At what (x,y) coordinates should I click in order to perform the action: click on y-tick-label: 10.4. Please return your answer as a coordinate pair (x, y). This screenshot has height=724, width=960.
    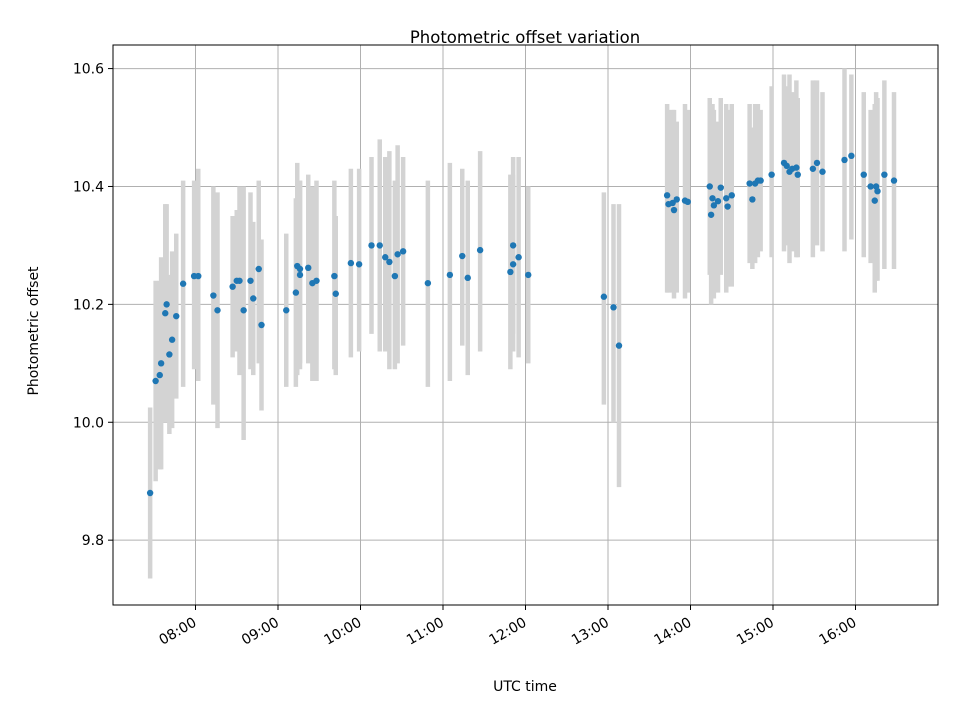
    Looking at the image, I should click on (88, 187).